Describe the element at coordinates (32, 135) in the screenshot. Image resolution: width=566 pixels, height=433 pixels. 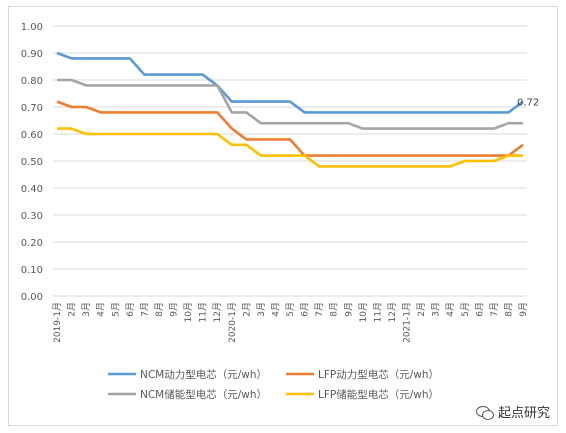
I see `y-tick-label: 0.60` at that location.